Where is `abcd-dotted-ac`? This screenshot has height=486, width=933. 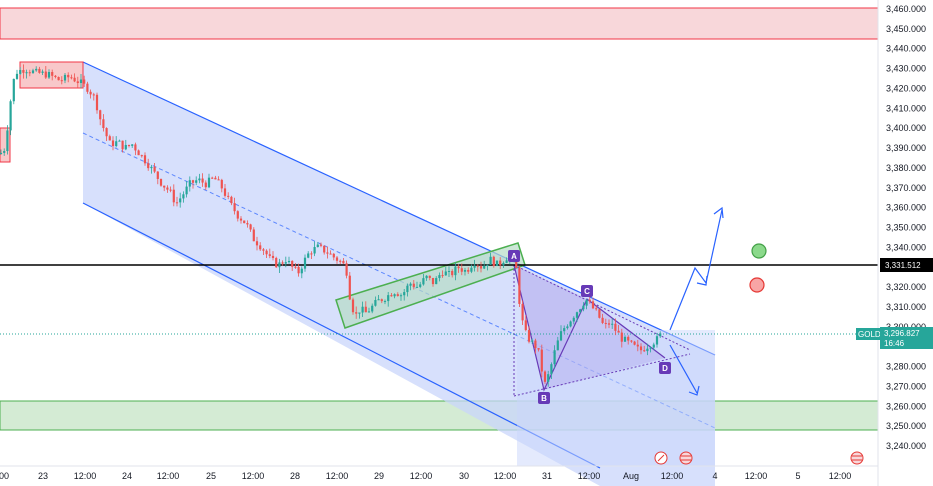 abcd-dotted-ac is located at coordinates (602, 307).